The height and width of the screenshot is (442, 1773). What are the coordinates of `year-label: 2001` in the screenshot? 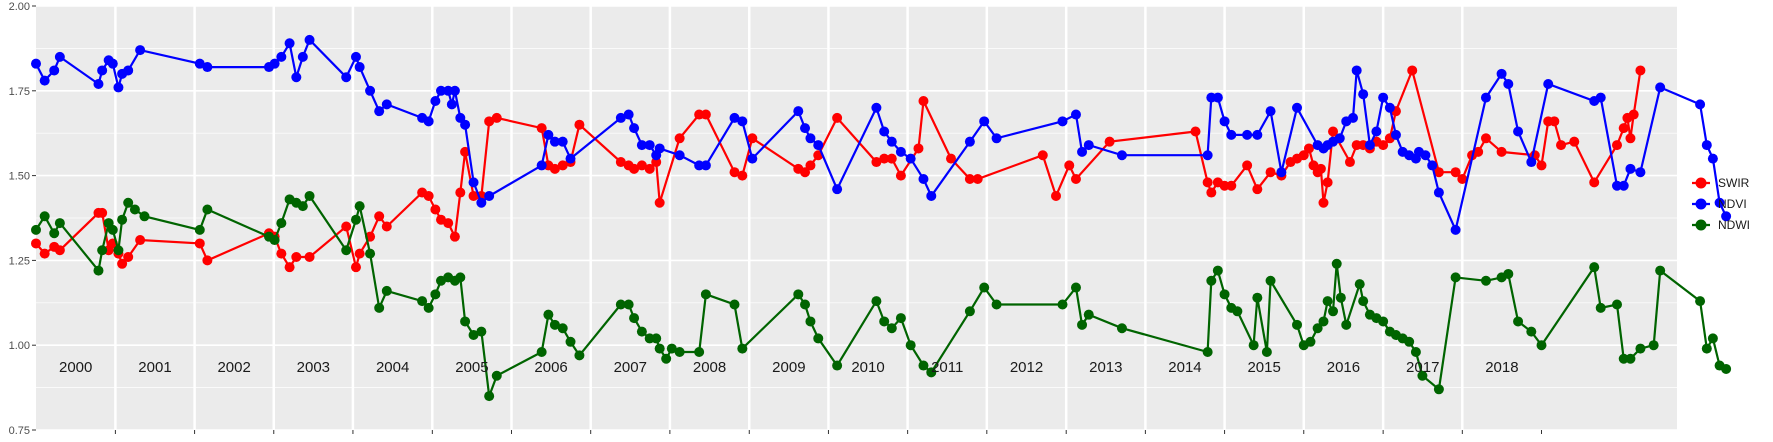 It's located at (154, 367).